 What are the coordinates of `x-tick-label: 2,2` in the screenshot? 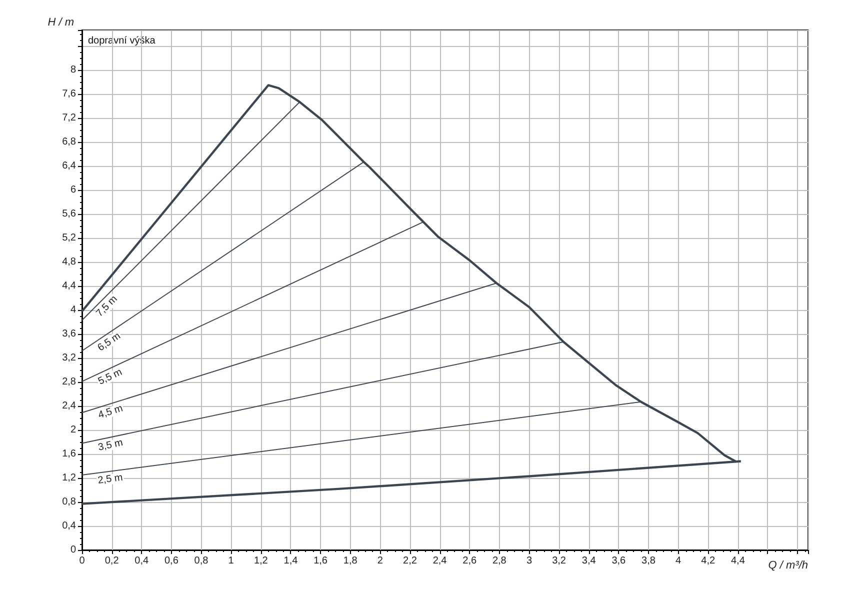 It's located at (410, 561).